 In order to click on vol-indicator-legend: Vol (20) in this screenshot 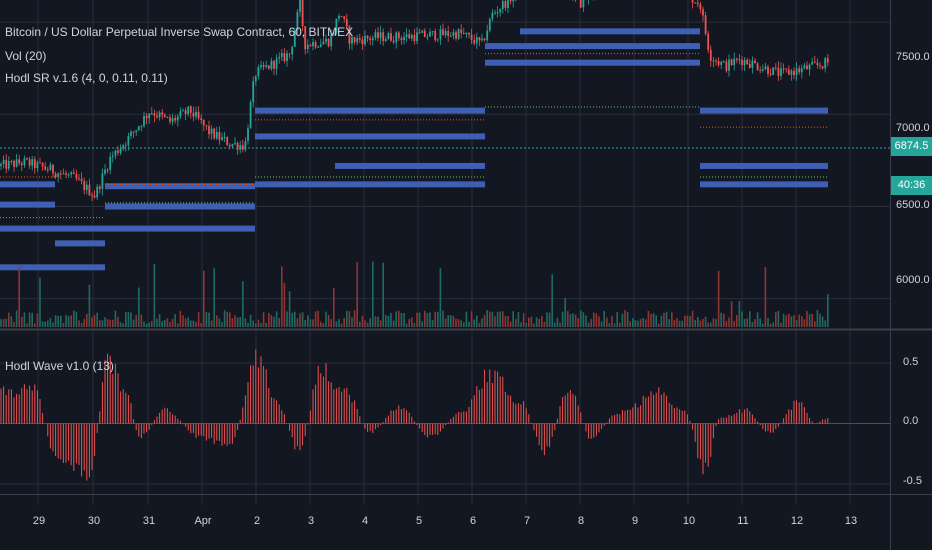, I will do `click(26, 56)`.